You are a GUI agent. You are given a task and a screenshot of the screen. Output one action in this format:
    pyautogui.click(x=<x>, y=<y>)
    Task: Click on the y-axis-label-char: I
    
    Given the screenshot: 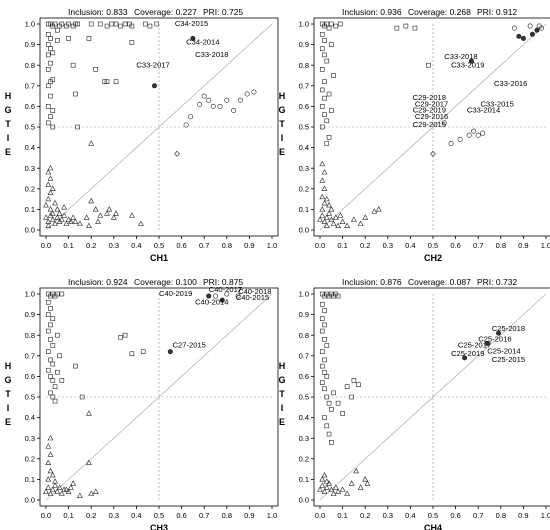 What is the action you would take?
    pyautogui.click(x=8, y=408)
    